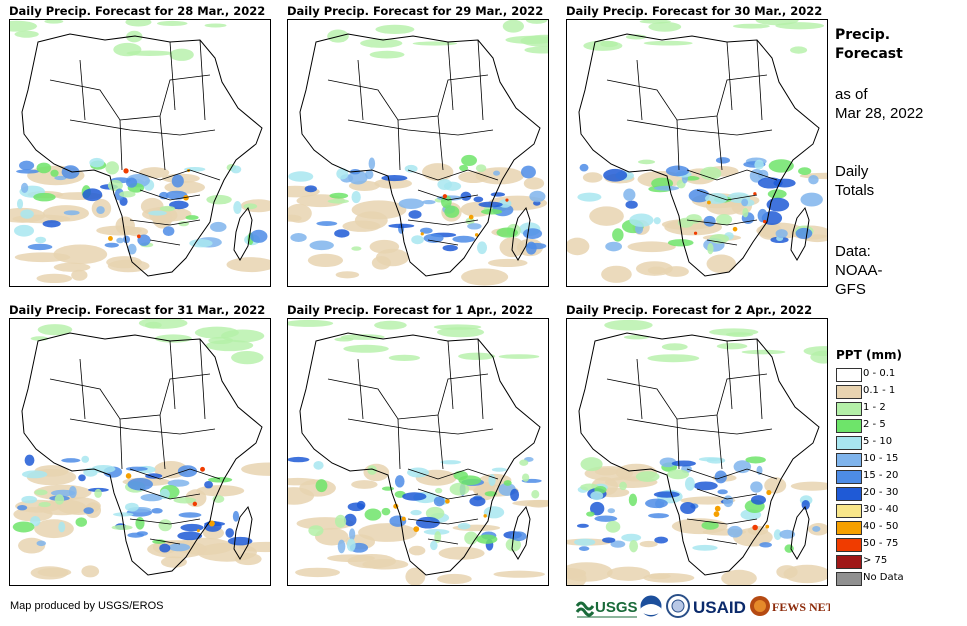 Image resolution: width=967 pixels, height=626 pixels. I want to click on legend-label: 40 - 50, so click(881, 526).